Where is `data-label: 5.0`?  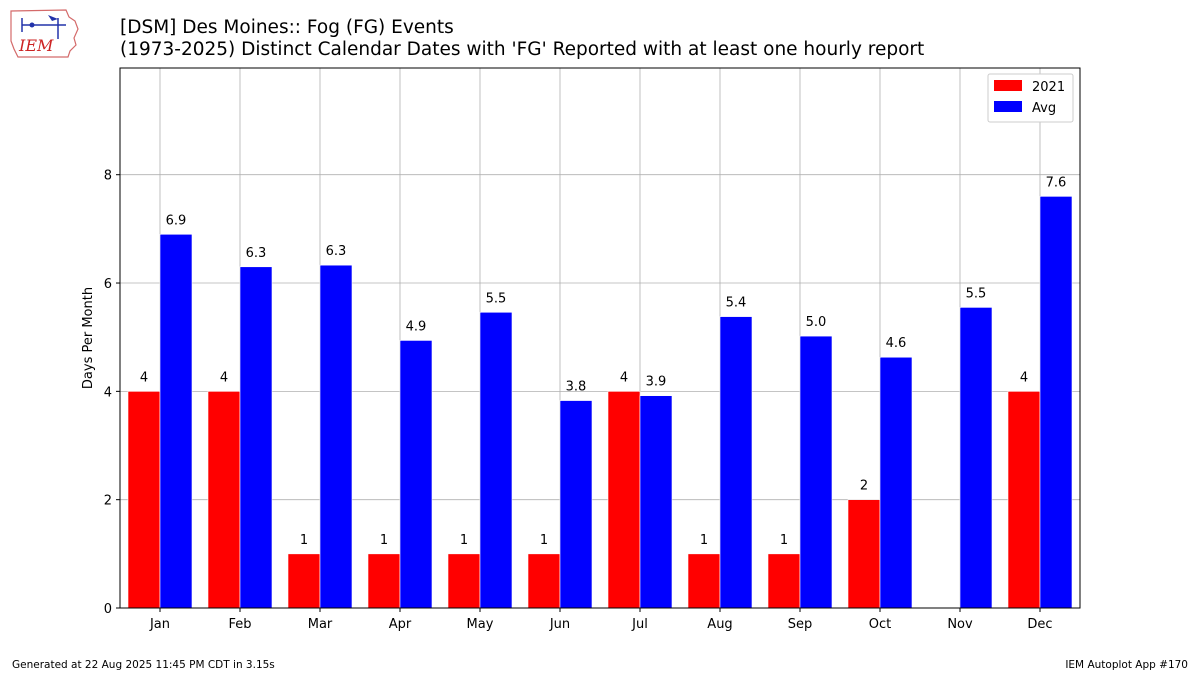 data-label: 5.0 is located at coordinates (816, 322).